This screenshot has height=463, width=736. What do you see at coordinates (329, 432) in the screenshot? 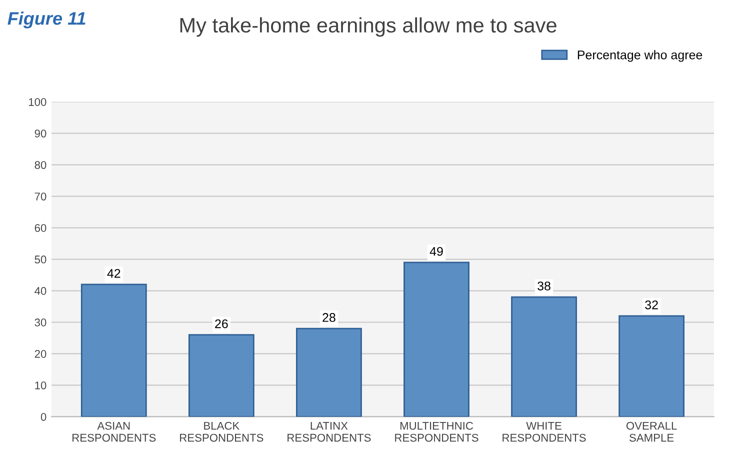
I see `x-tick-label: LATINX RESPONDENTS` at bounding box center [329, 432].